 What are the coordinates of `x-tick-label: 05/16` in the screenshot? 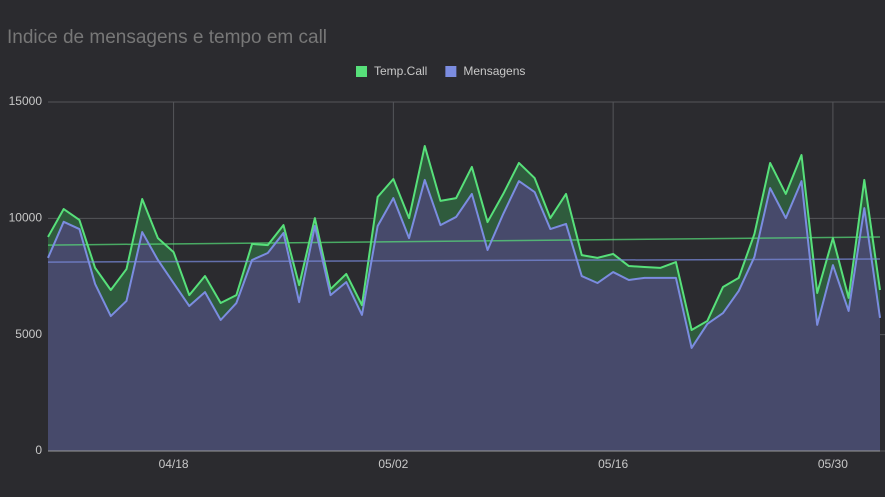 It's located at (613, 464).